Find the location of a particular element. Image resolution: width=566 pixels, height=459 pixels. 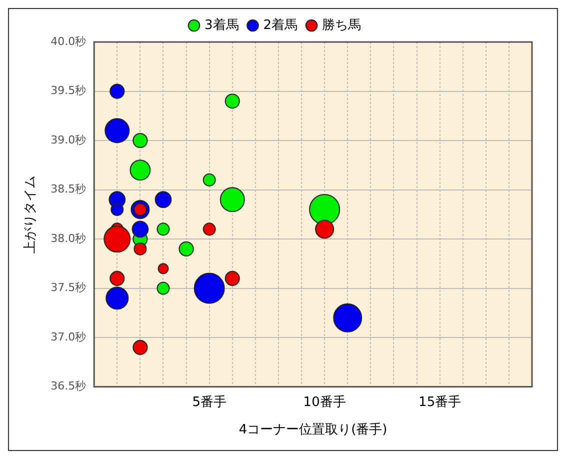

x-axis-title: 4コーナー位置取り(番手) is located at coordinates (313, 430).